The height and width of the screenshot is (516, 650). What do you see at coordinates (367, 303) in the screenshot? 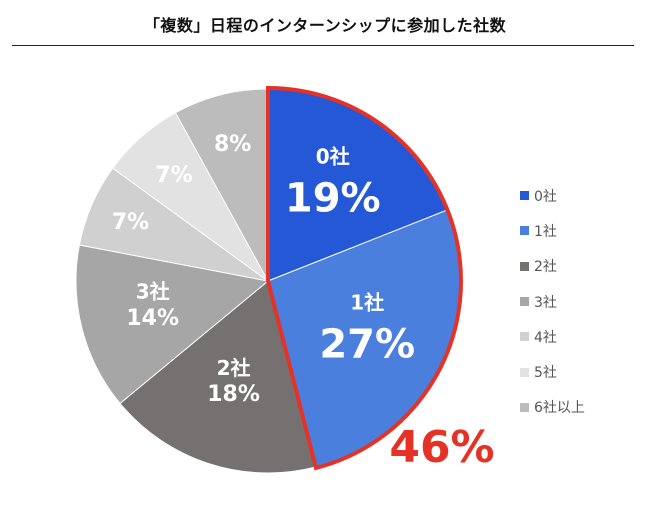
I see `slice-category-label: 1社` at bounding box center [367, 303].